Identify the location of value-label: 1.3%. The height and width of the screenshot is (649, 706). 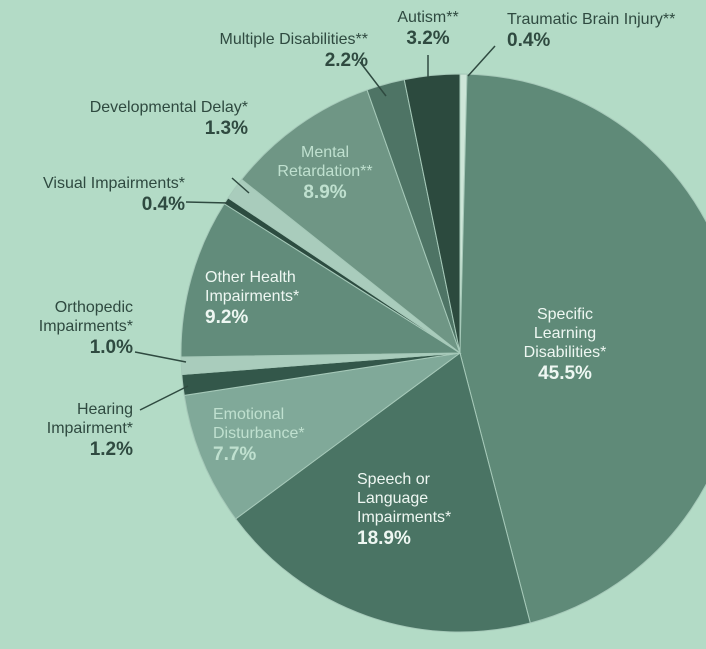
(226, 128).